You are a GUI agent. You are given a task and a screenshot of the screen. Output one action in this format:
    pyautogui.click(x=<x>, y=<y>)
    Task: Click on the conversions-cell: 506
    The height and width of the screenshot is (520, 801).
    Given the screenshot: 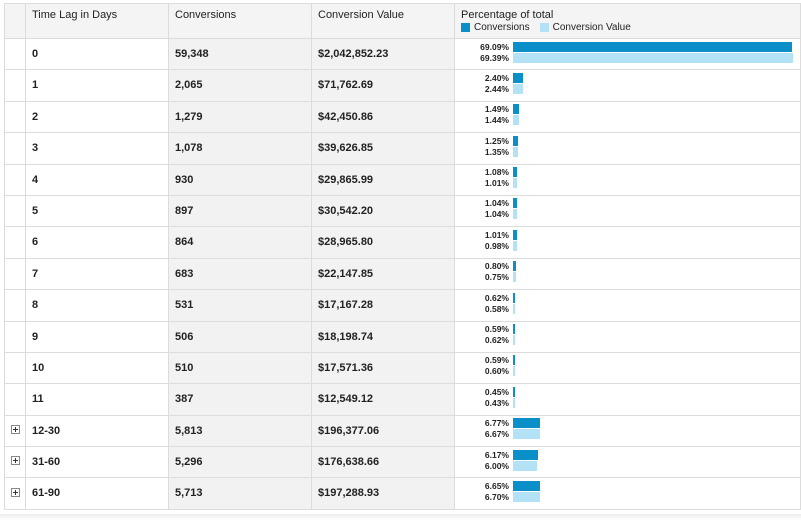 What is the action you would take?
    pyautogui.click(x=240, y=336)
    